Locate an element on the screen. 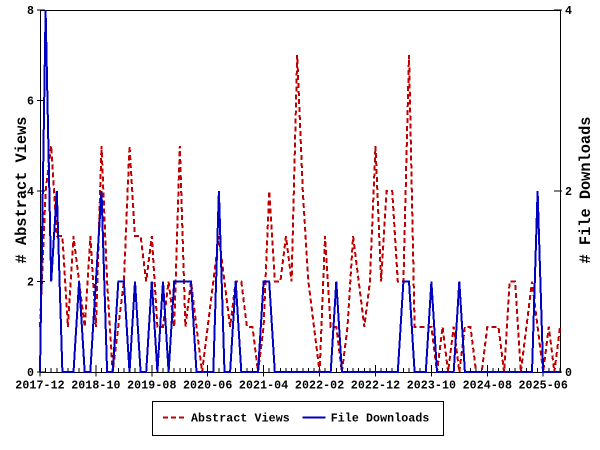  svg-text: # Abstract Views is located at coordinates (22, 190).